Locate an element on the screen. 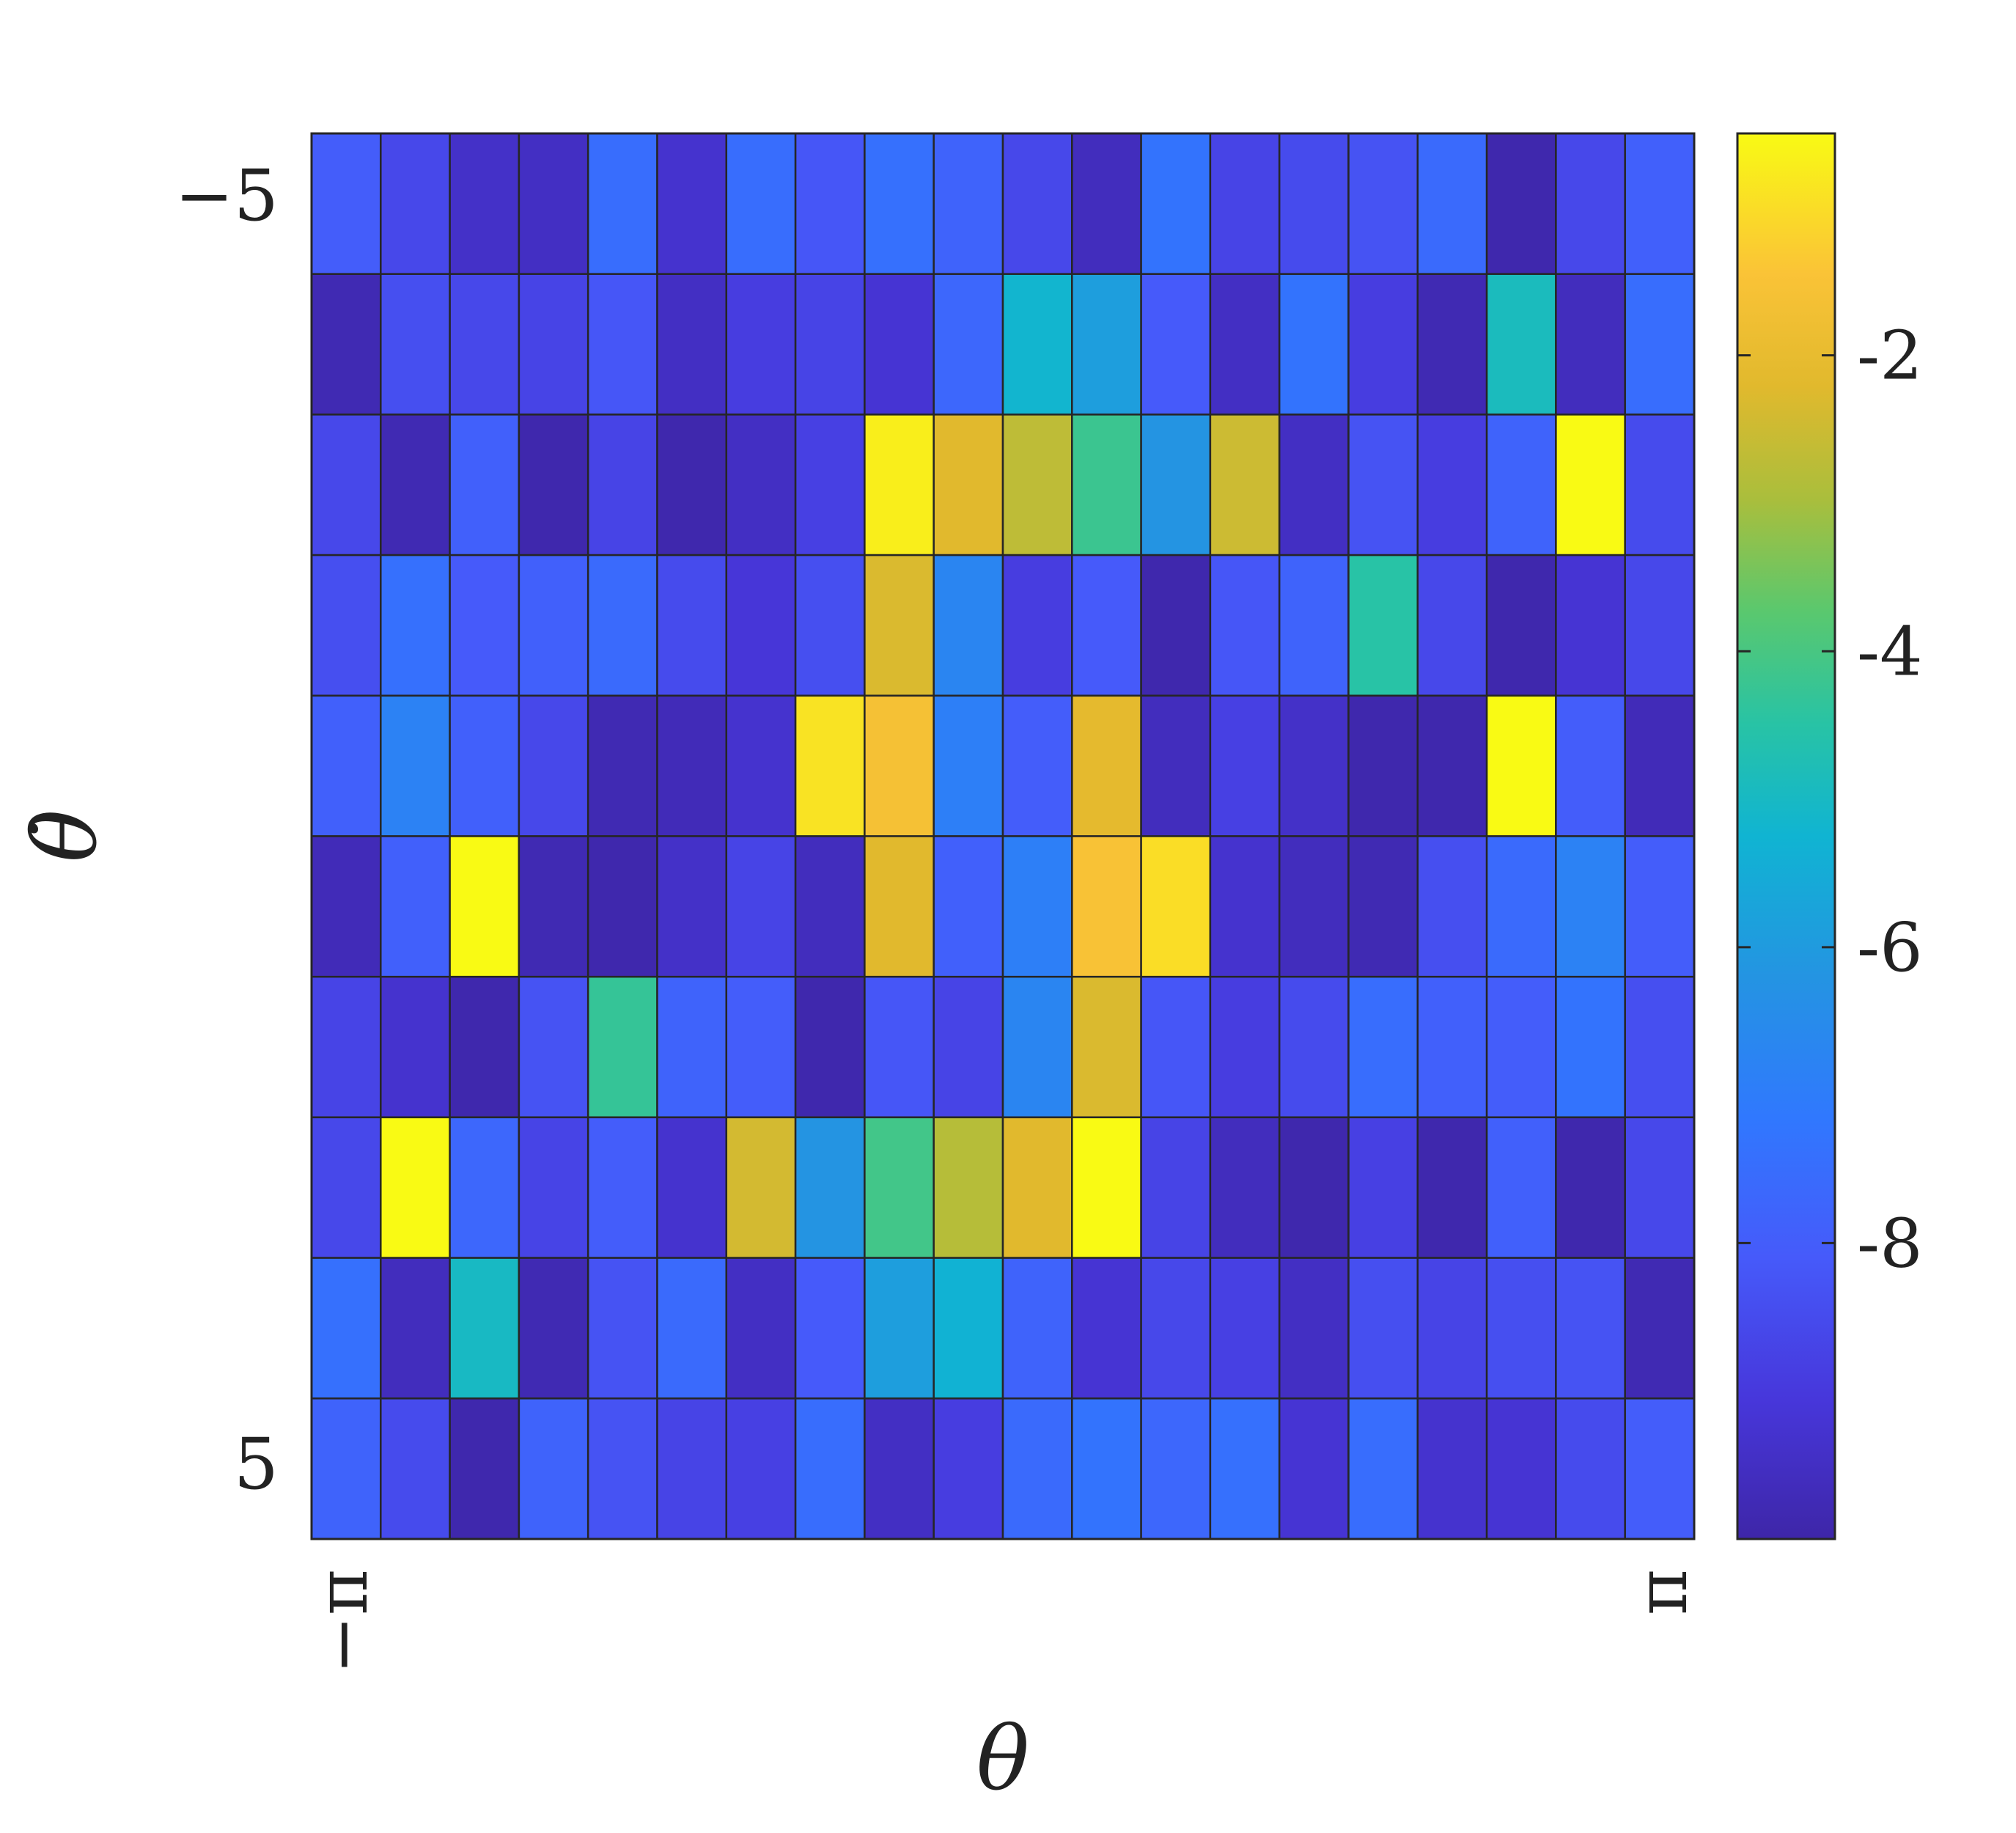 This screenshot has height=1833, width=2016. heatmap-cell-r6-c8 is located at coordinates (900, 1047).